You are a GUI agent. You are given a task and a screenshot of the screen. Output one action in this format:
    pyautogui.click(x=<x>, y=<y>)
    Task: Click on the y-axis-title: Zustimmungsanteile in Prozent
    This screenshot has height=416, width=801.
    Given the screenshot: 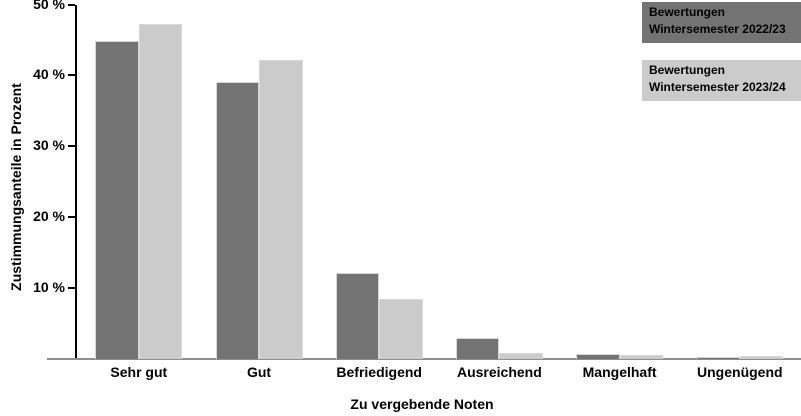 What is the action you would take?
    pyautogui.click(x=16, y=187)
    